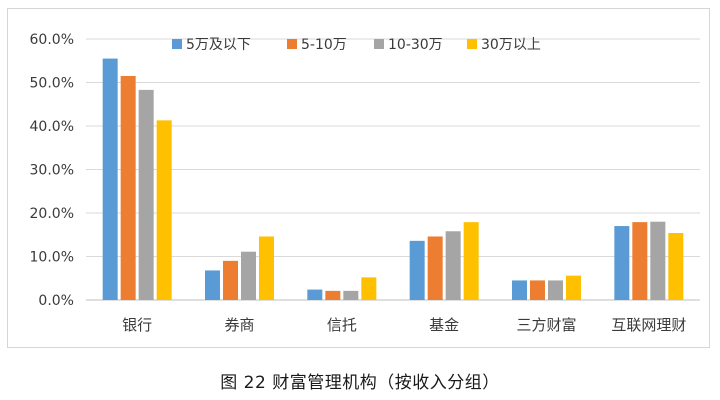 Image resolution: width=720 pixels, height=400 pixels. Describe the element at coordinates (239, 325) in the screenshot. I see `category-label: 券商` at that location.